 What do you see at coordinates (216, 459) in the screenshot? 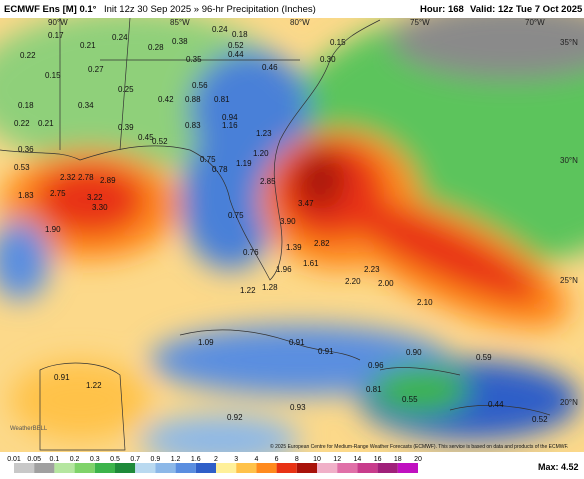
I see `legend-tick: 2` at bounding box center [216, 459].